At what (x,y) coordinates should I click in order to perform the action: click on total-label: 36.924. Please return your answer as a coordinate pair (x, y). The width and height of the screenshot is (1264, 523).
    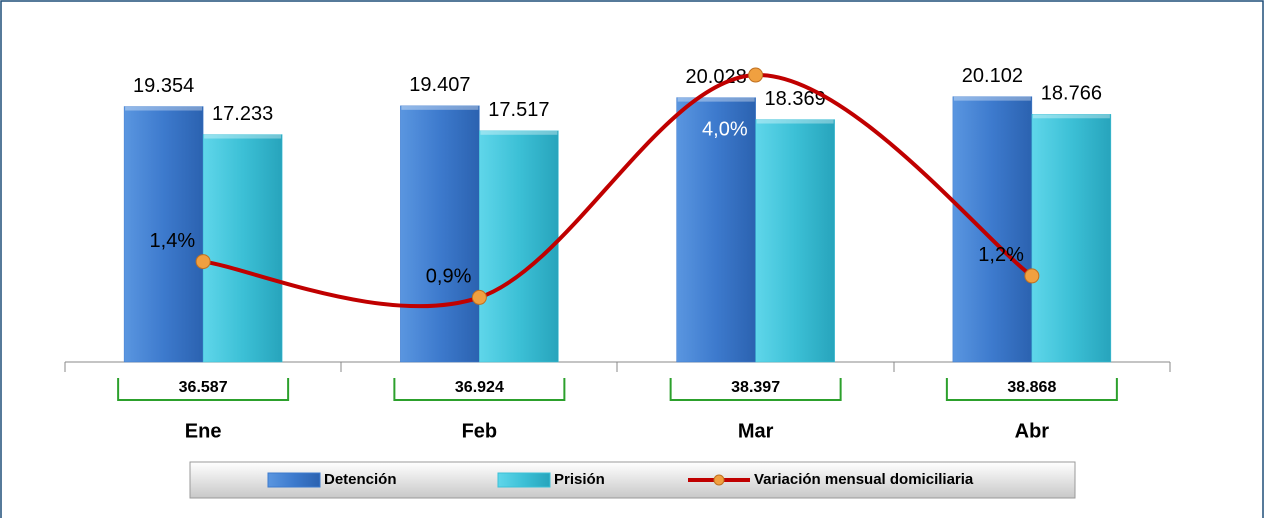
    Looking at the image, I should click on (479, 387).